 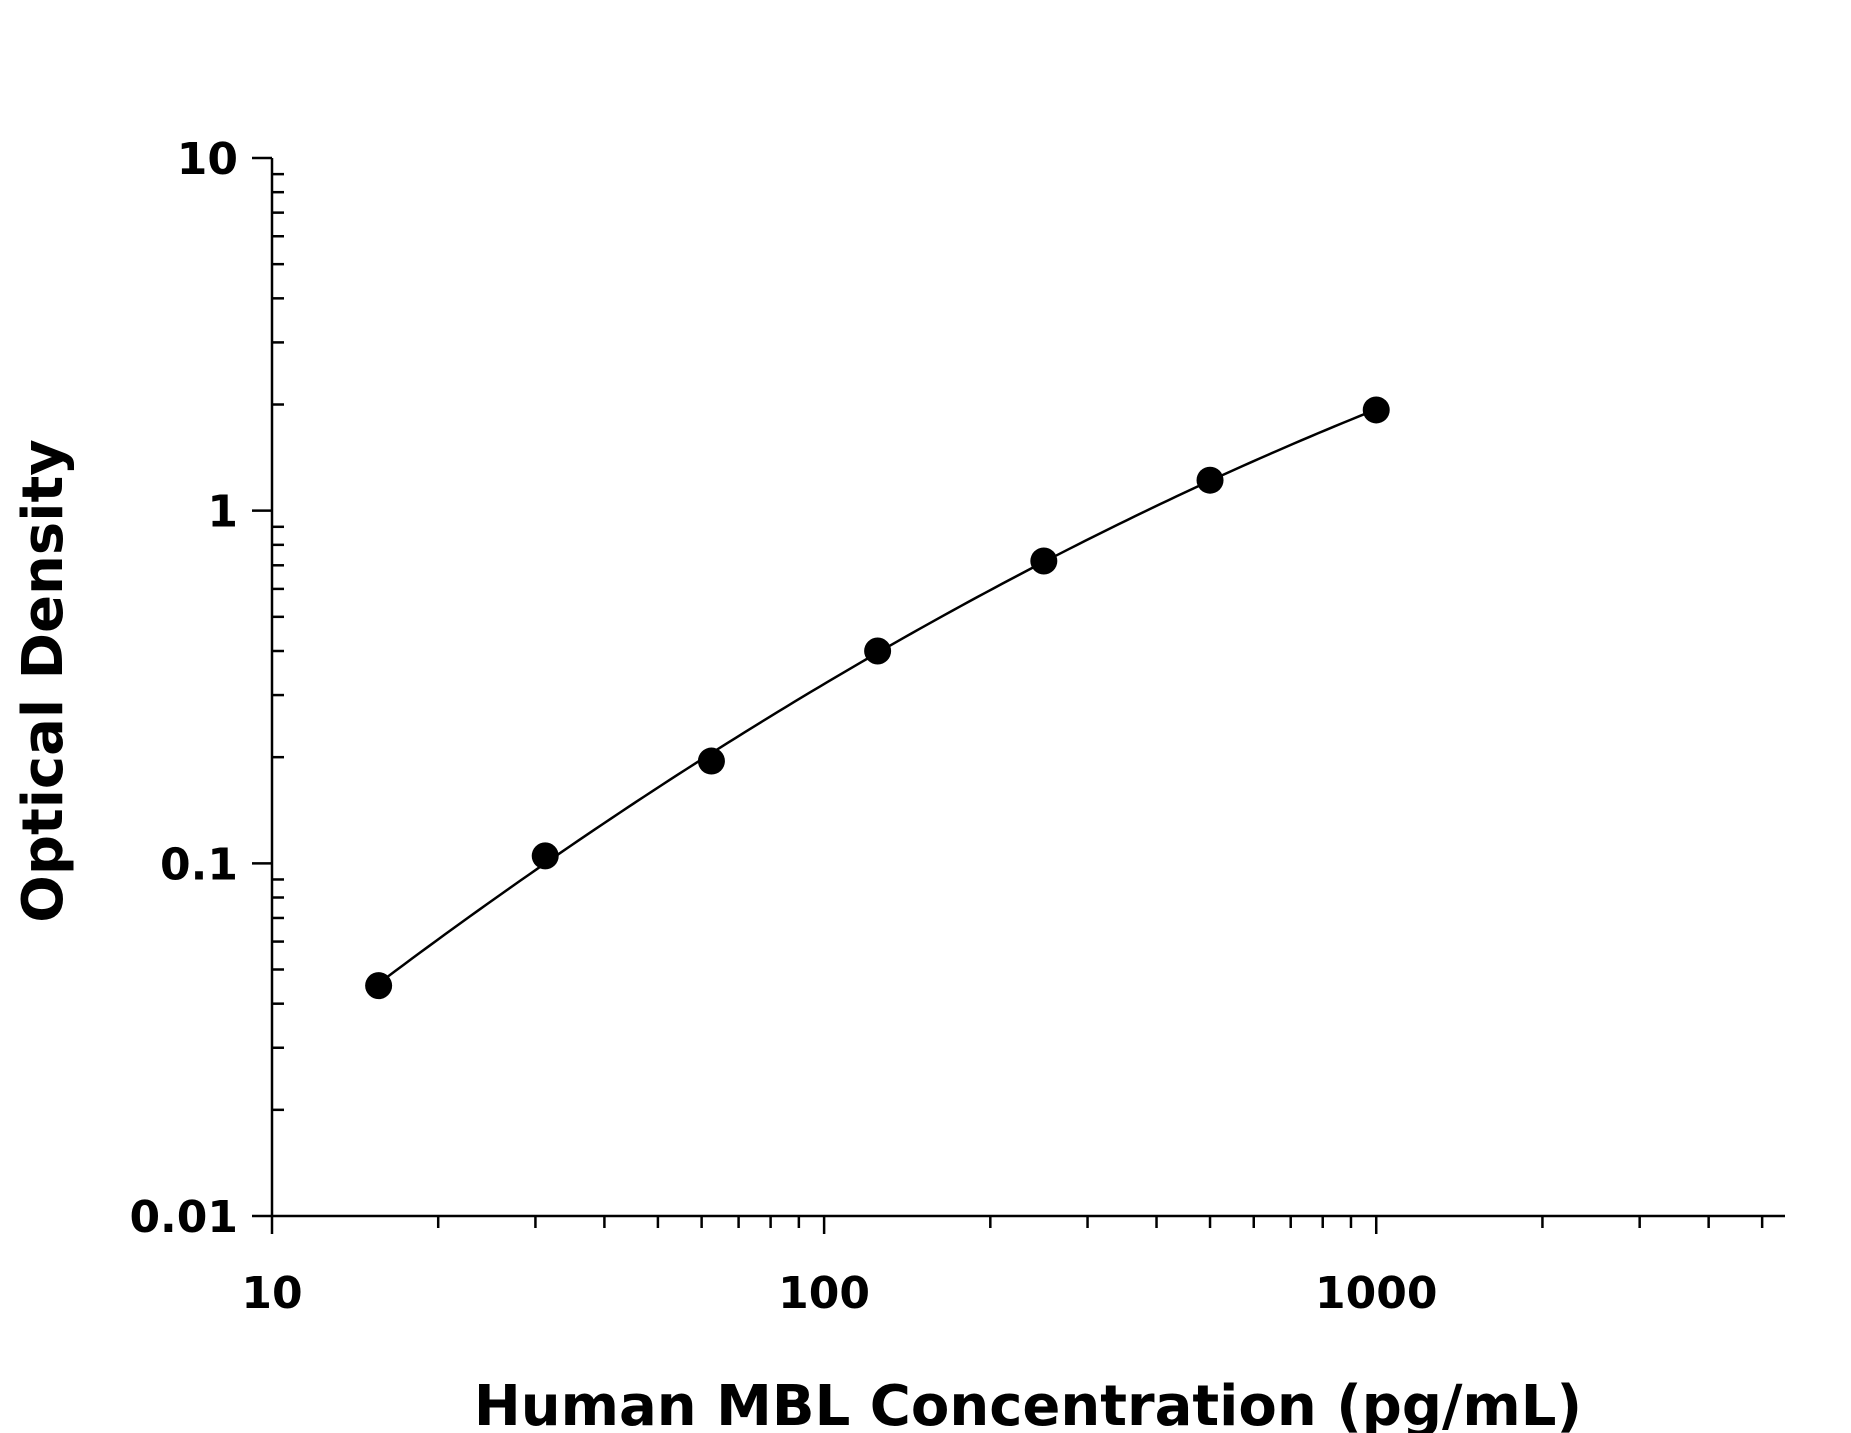 What do you see at coordinates (43, 680) in the screenshot?
I see `y-axis-title: Optical Density` at bounding box center [43, 680].